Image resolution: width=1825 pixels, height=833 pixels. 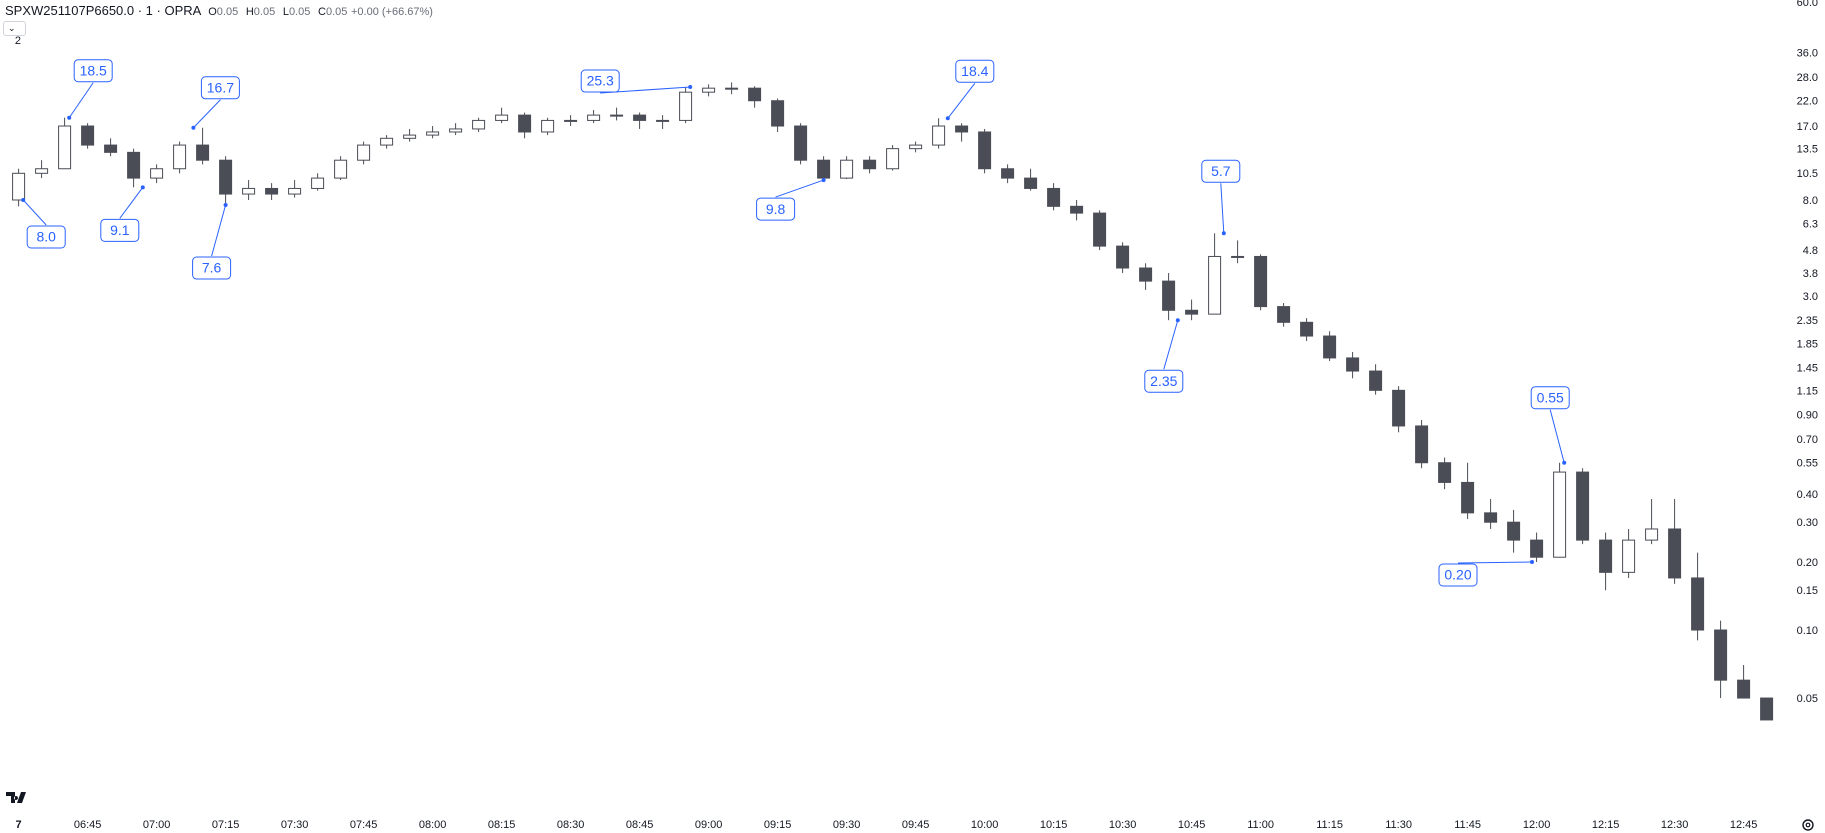 I want to click on price-annotation: 16.7, so click(x=215, y=103).